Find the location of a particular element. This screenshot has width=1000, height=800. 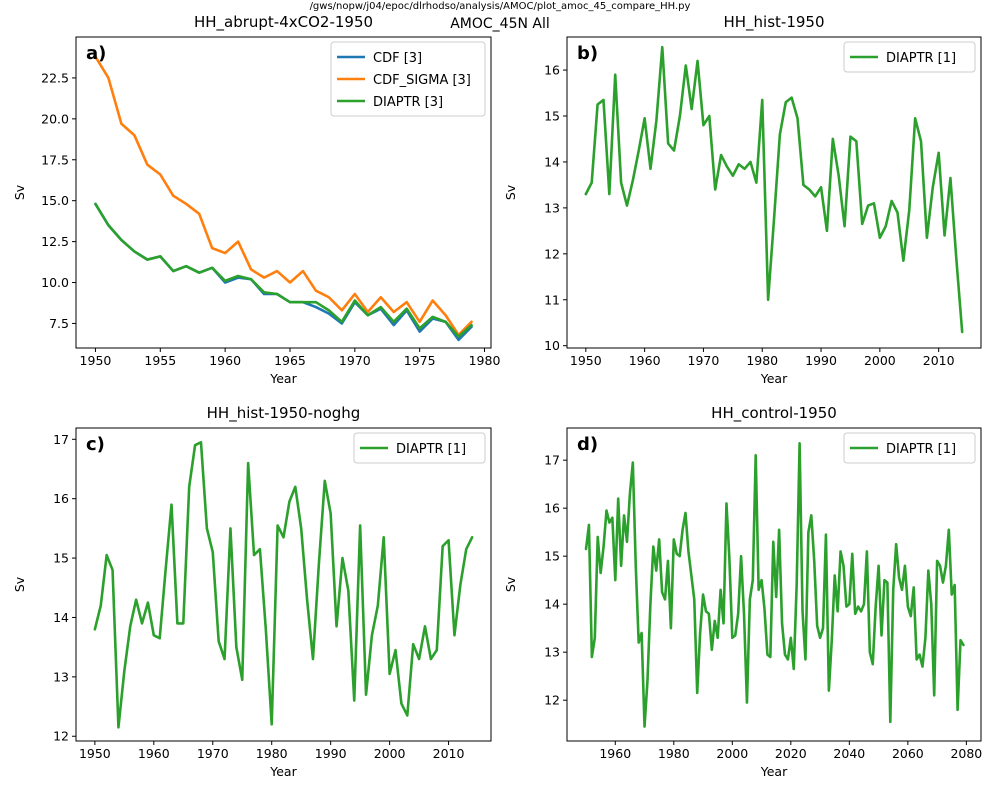

y-tick-label: 22.5 is located at coordinates (55, 77).